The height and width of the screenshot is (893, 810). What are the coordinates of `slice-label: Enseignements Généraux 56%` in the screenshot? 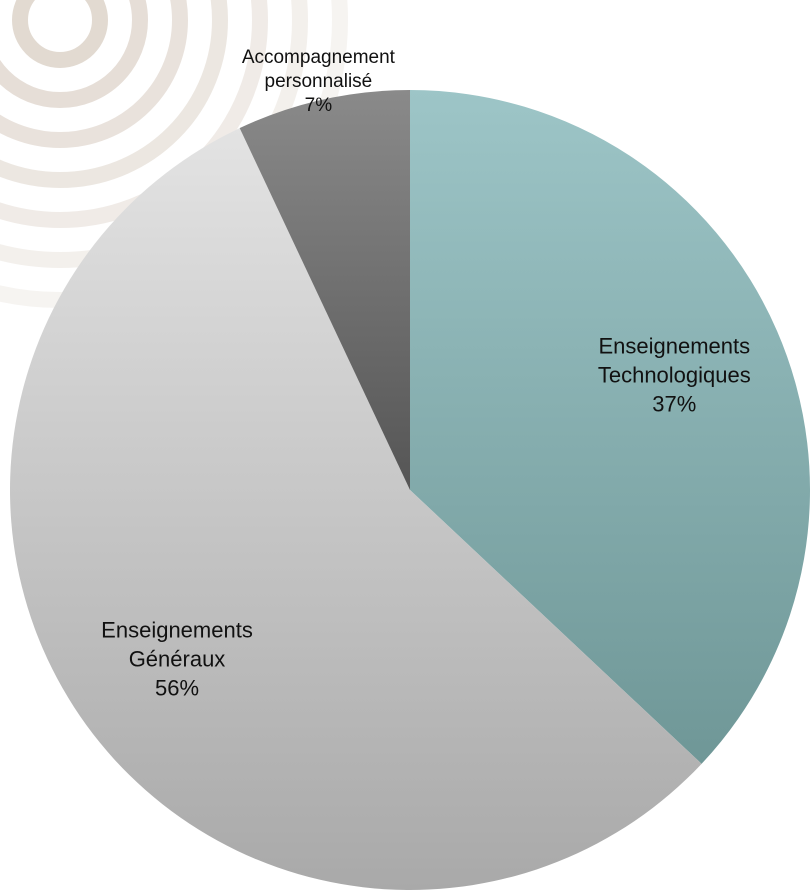 It's located at (177, 658).